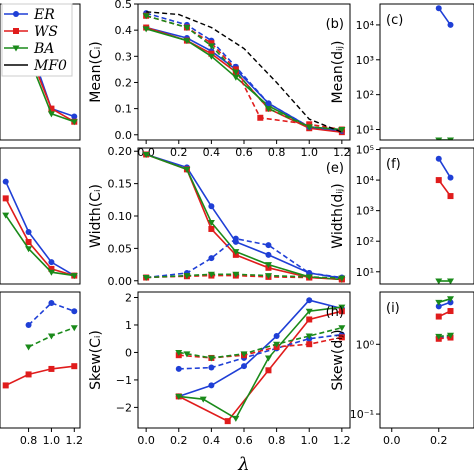 Image resolution: width=474 pixels, height=474 pixels. What do you see at coordinates (120, 216) in the screenshot?
I see `y-tick-label: 0.10` at bounding box center [120, 216].